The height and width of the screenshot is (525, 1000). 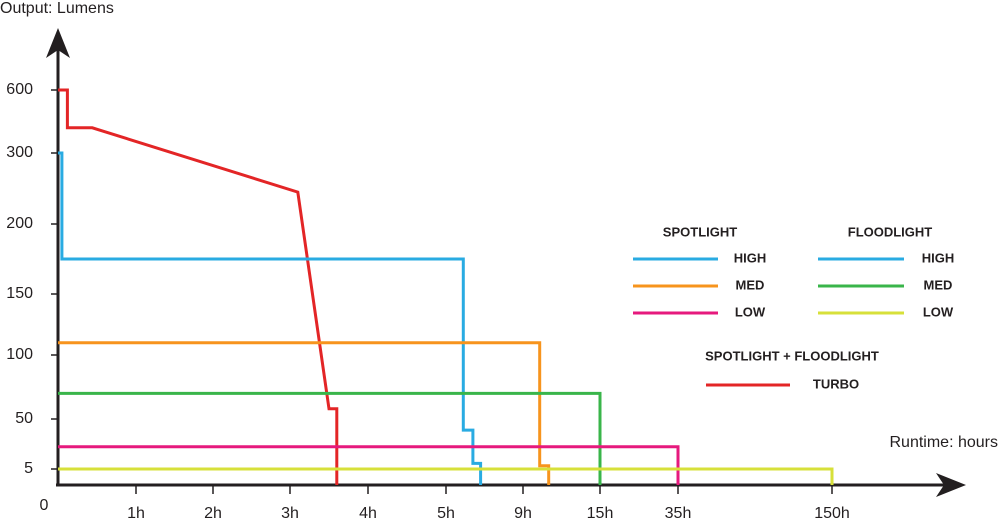 What do you see at coordinates (951, 485) in the screenshot?
I see `x-arrow` at bounding box center [951, 485].